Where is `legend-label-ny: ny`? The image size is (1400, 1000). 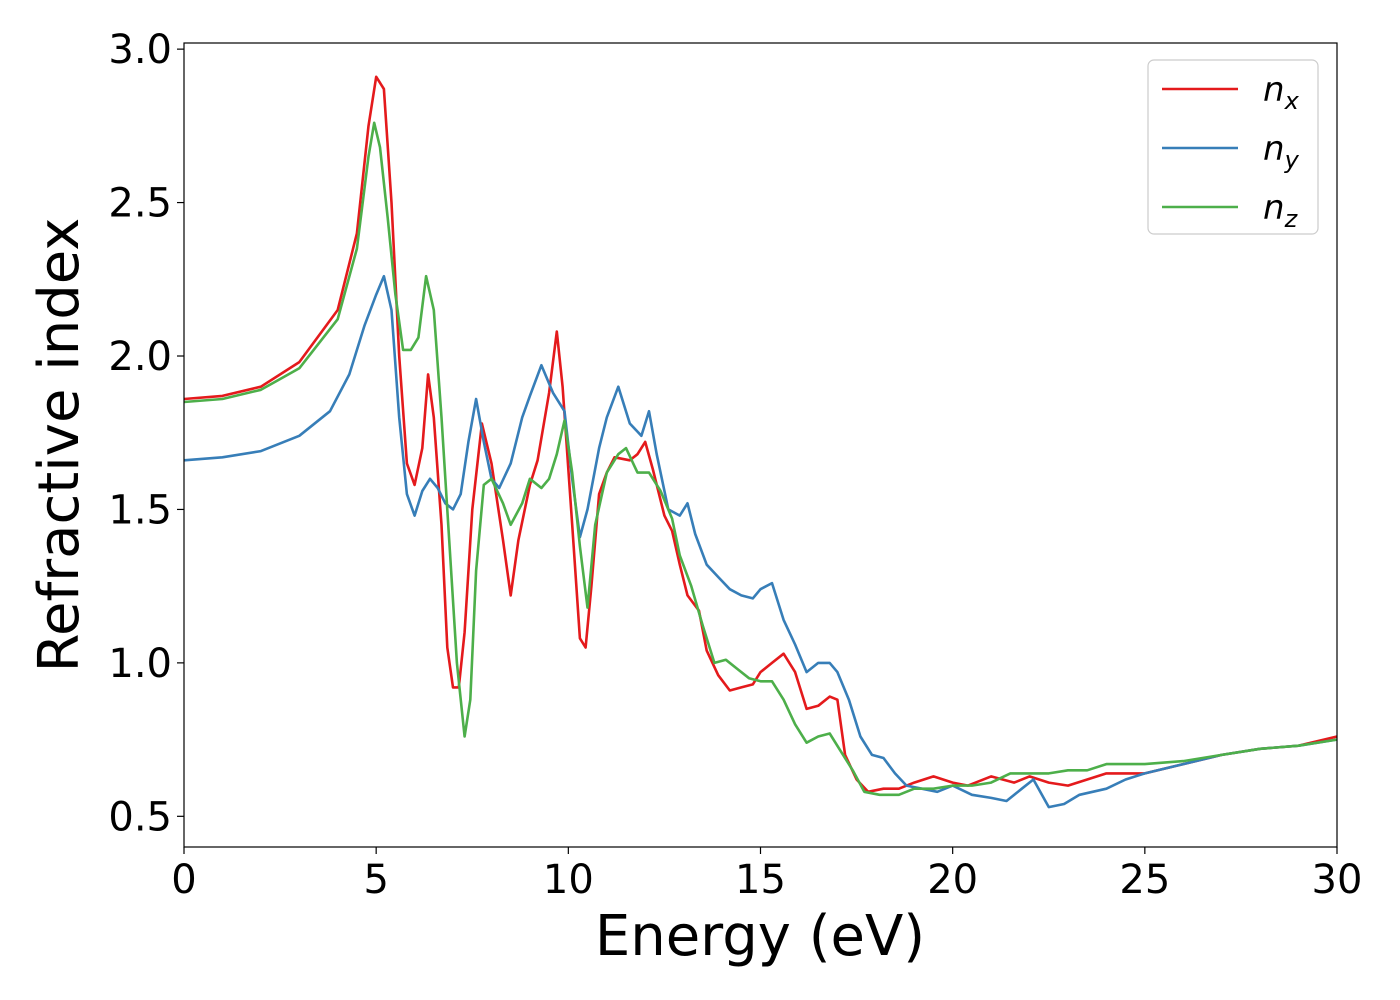
legend-label-ny: ny is located at coordinates (1281, 151).